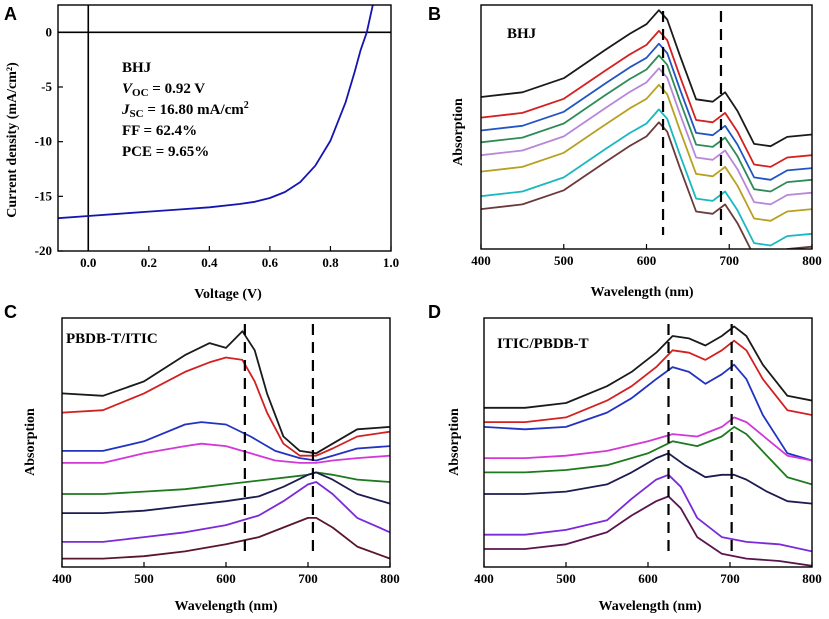  Describe the element at coordinates (46, 86) in the screenshot. I see `panel-a-ytick-label: -5` at that location.